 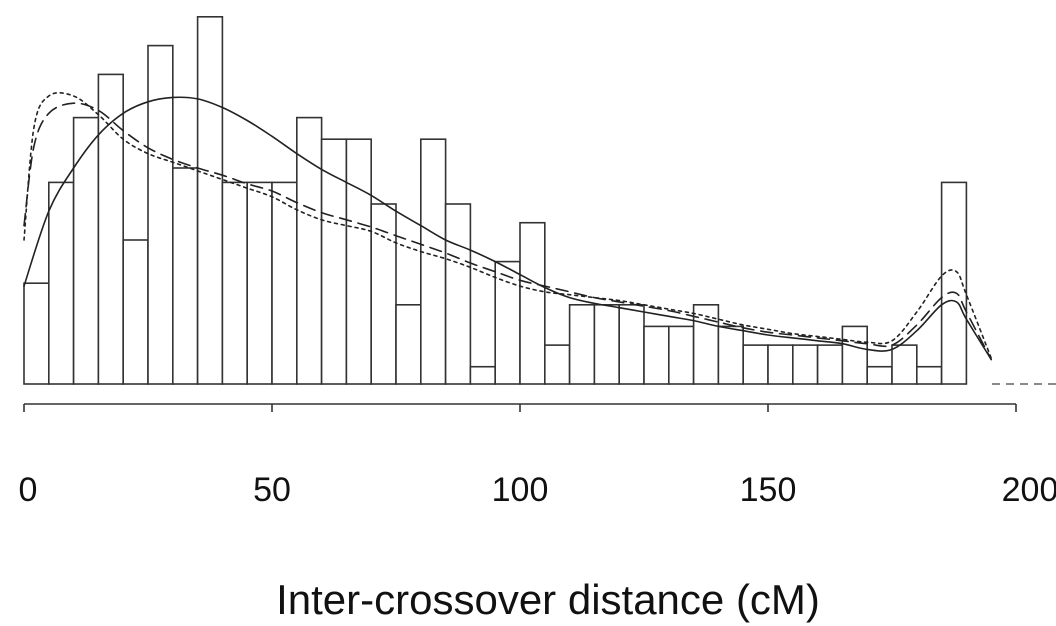 I want to click on x-tick-label: 0, so click(x=28, y=490).